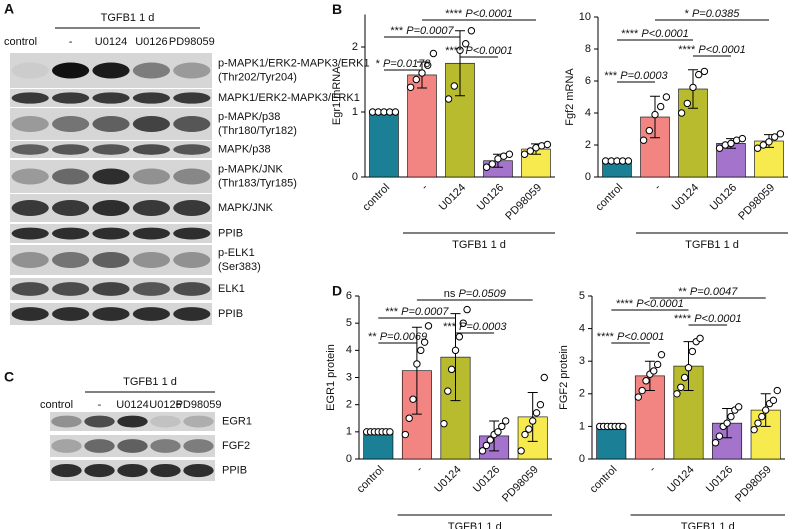  What do you see at coordinates (331, 377) in the screenshot?
I see `y-axis-label: EGR1 protein` at bounding box center [331, 377].